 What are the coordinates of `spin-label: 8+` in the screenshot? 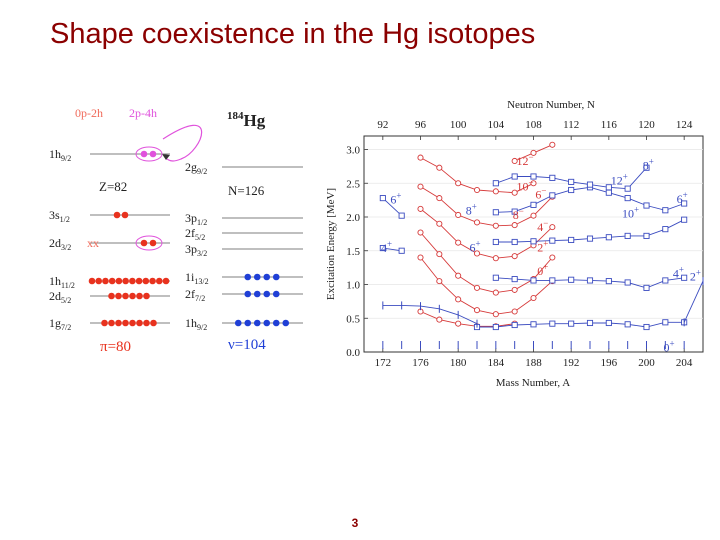 It's located at (648, 165).